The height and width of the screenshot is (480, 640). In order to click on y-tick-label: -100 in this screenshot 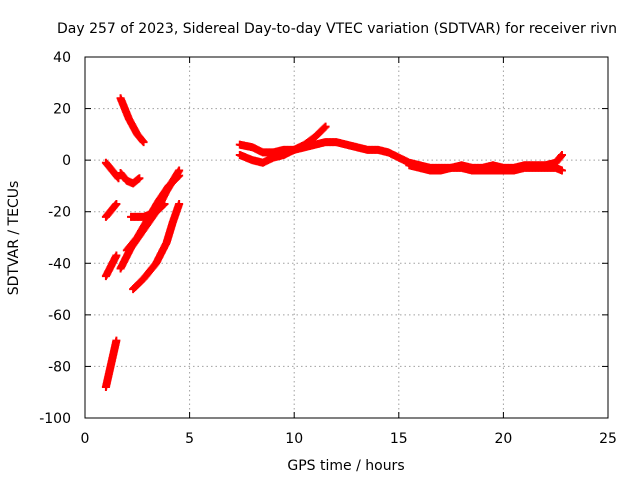, I will do `click(55, 419)`.